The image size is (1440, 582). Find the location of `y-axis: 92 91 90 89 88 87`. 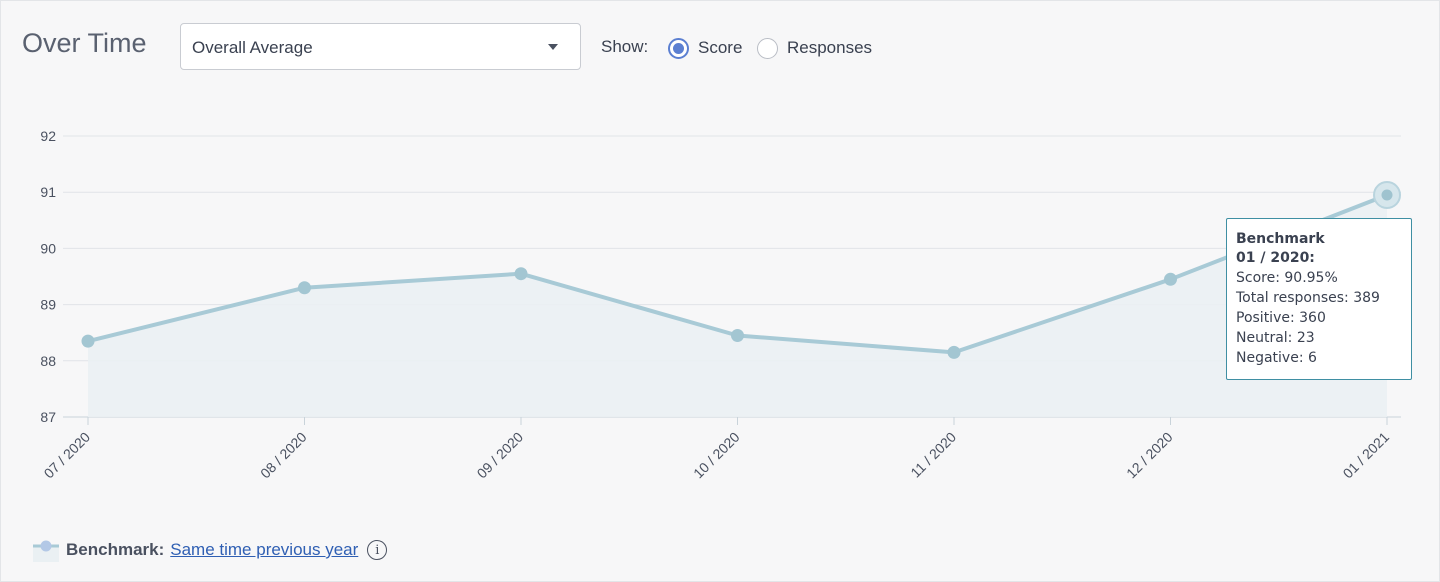

y-axis: 92 91 90 89 88 87 is located at coordinates (48, 276).